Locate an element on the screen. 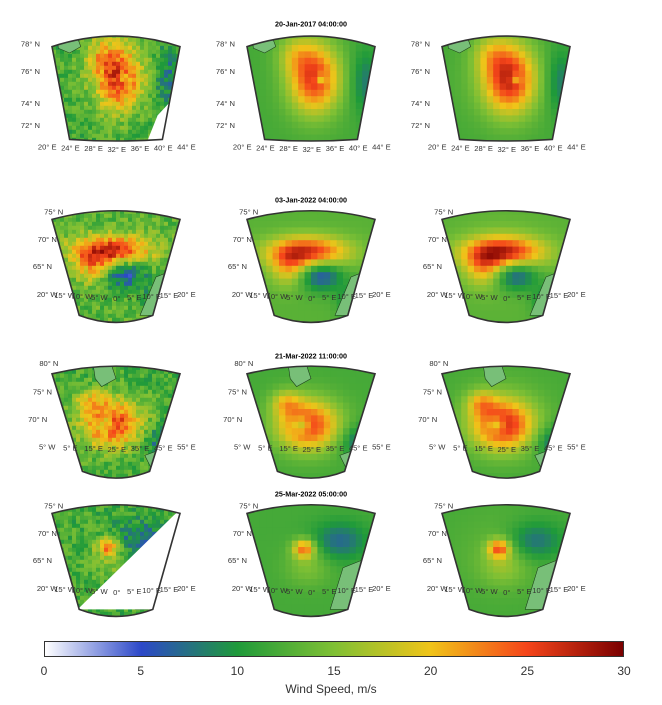  longitude-label: 20° E is located at coordinates (47, 146).